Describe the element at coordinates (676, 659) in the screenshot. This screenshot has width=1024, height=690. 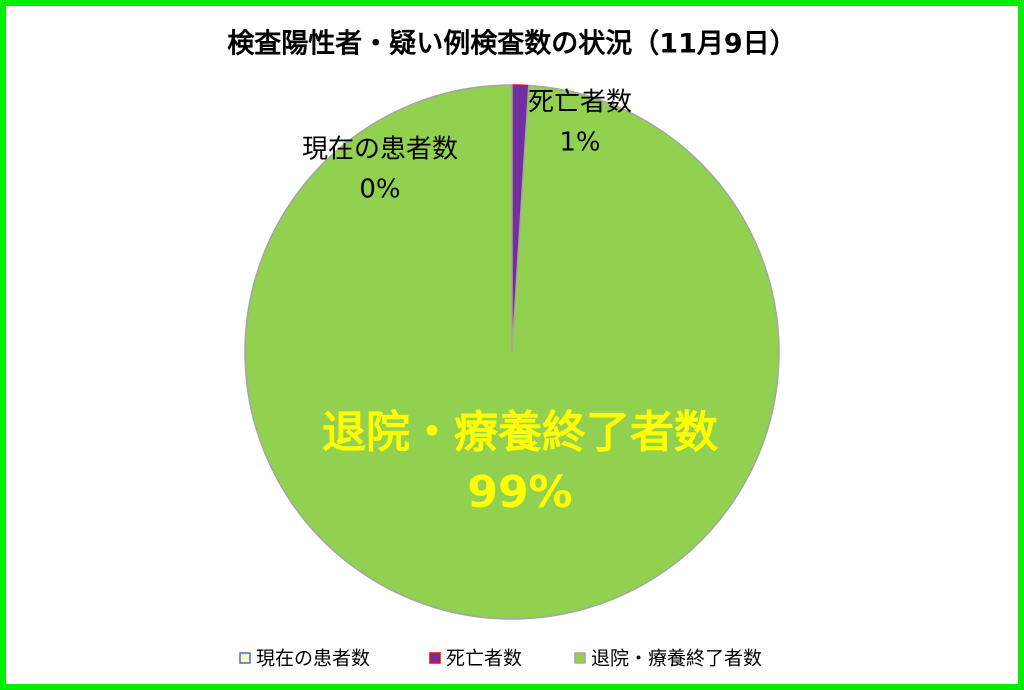
I see `legend-label: 退院・療養終了者数` at that location.